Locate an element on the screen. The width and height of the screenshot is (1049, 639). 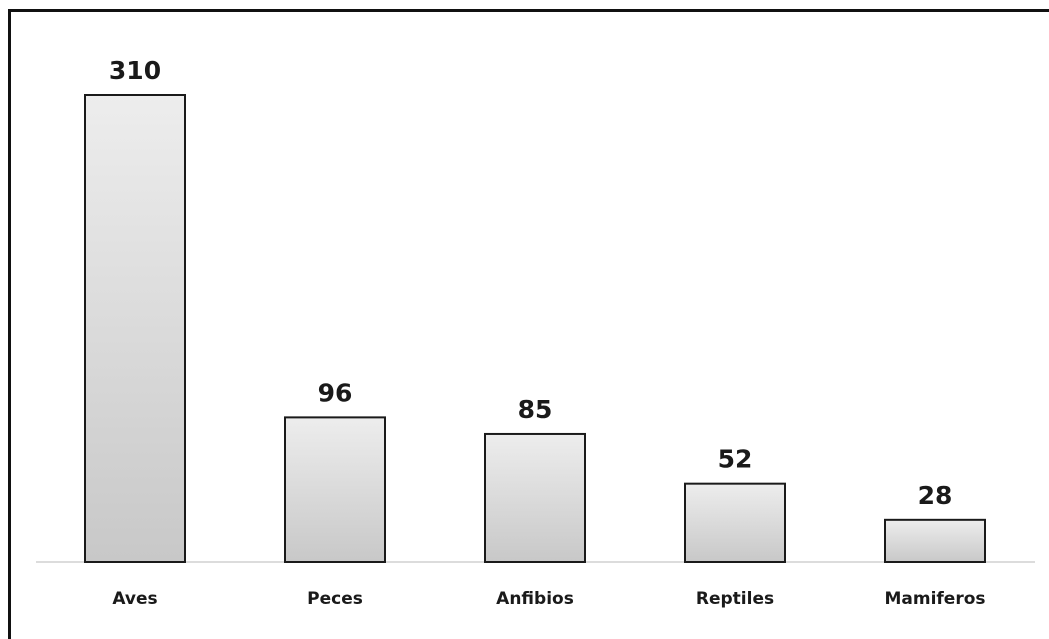
value-label-peces: 96 is located at coordinates (335, 392).